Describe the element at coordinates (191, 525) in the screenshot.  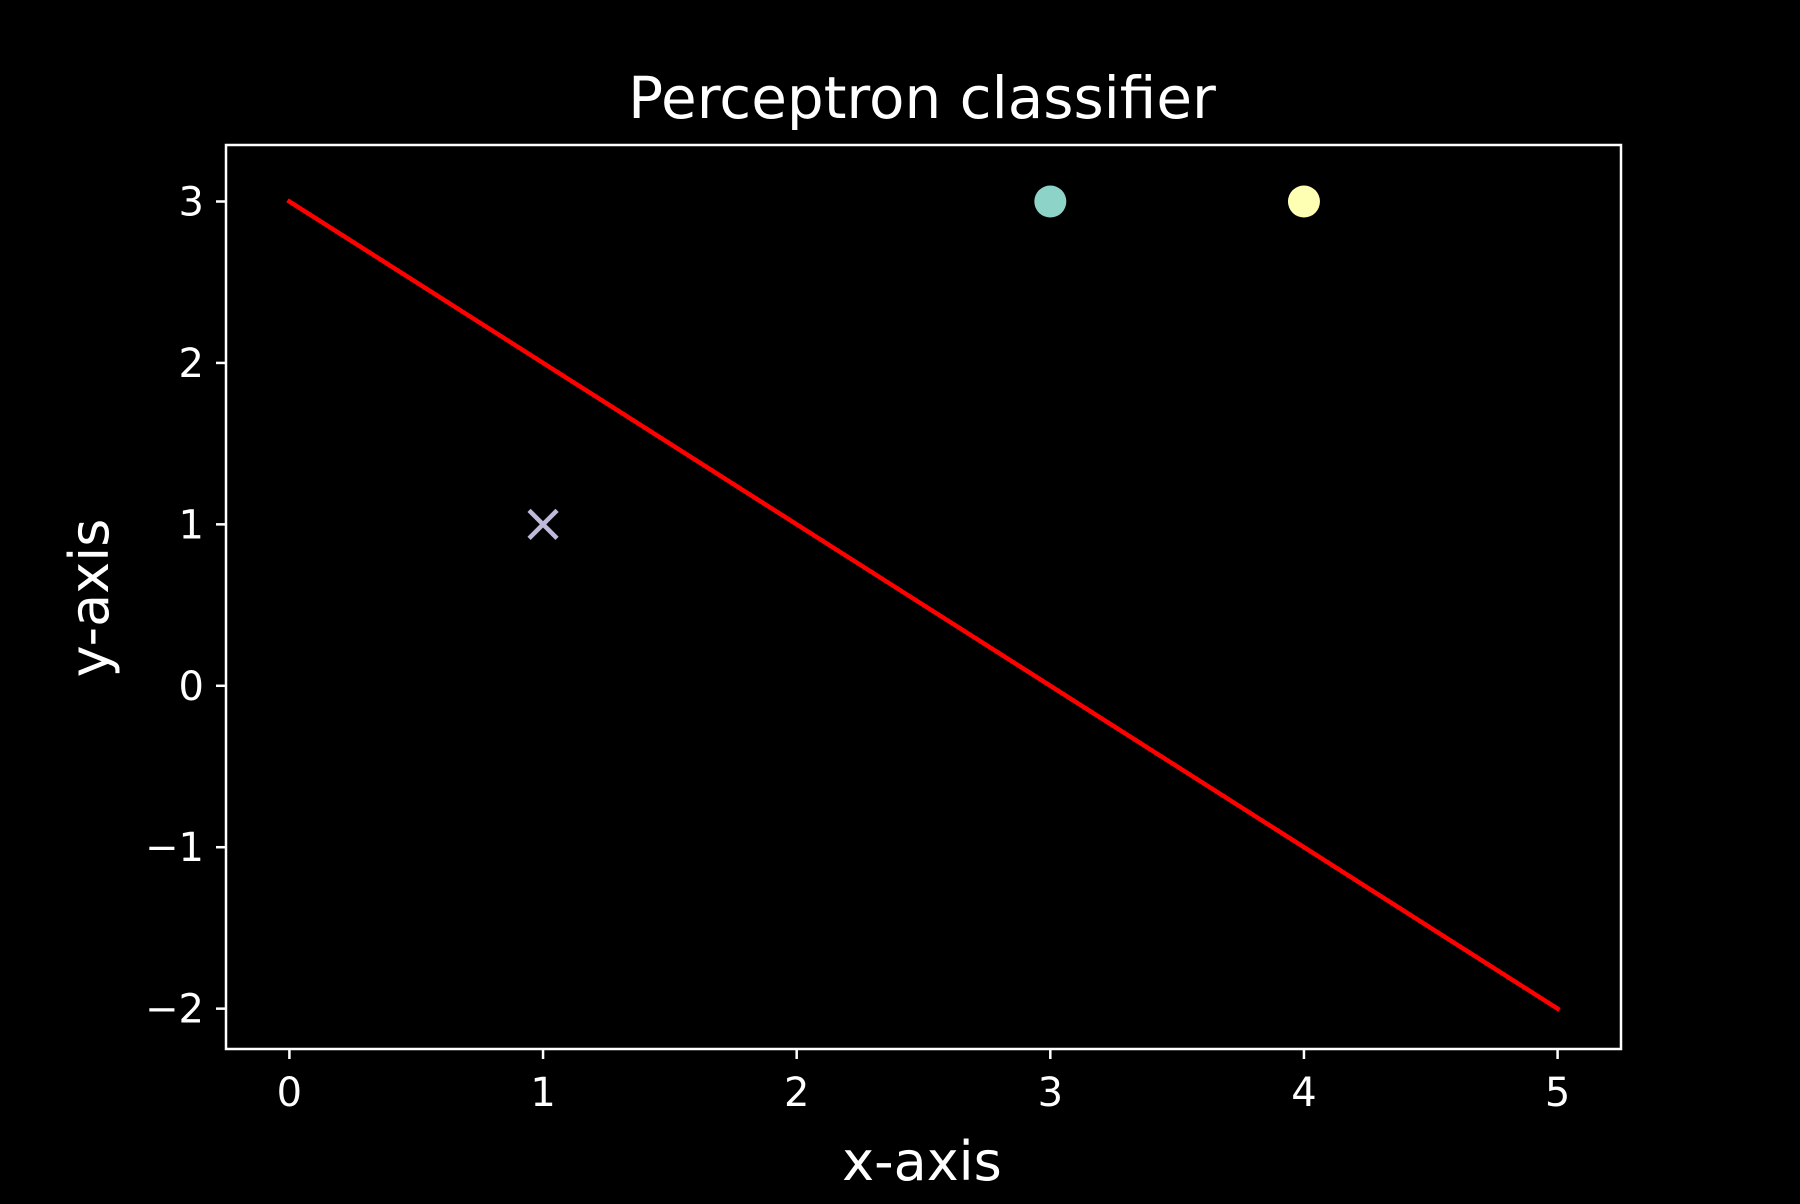
I see `y-tick-label: 1` at that location.